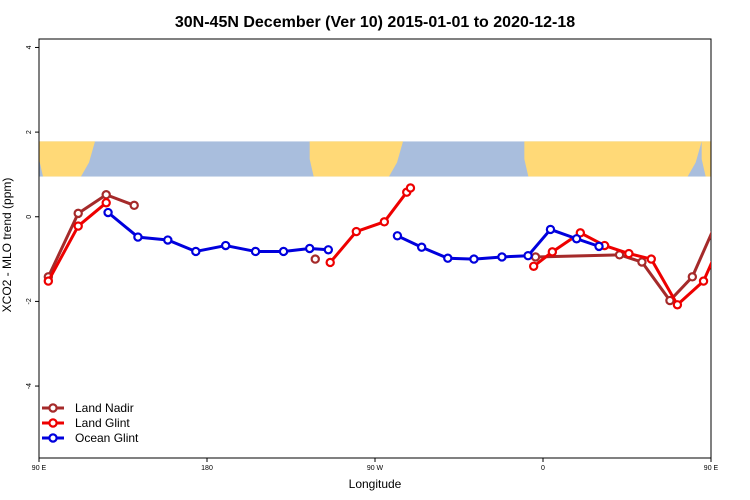 This screenshot has height=500, width=750. Describe the element at coordinates (67, 159) in the screenshot. I see `map-land-asia-west` at that location.